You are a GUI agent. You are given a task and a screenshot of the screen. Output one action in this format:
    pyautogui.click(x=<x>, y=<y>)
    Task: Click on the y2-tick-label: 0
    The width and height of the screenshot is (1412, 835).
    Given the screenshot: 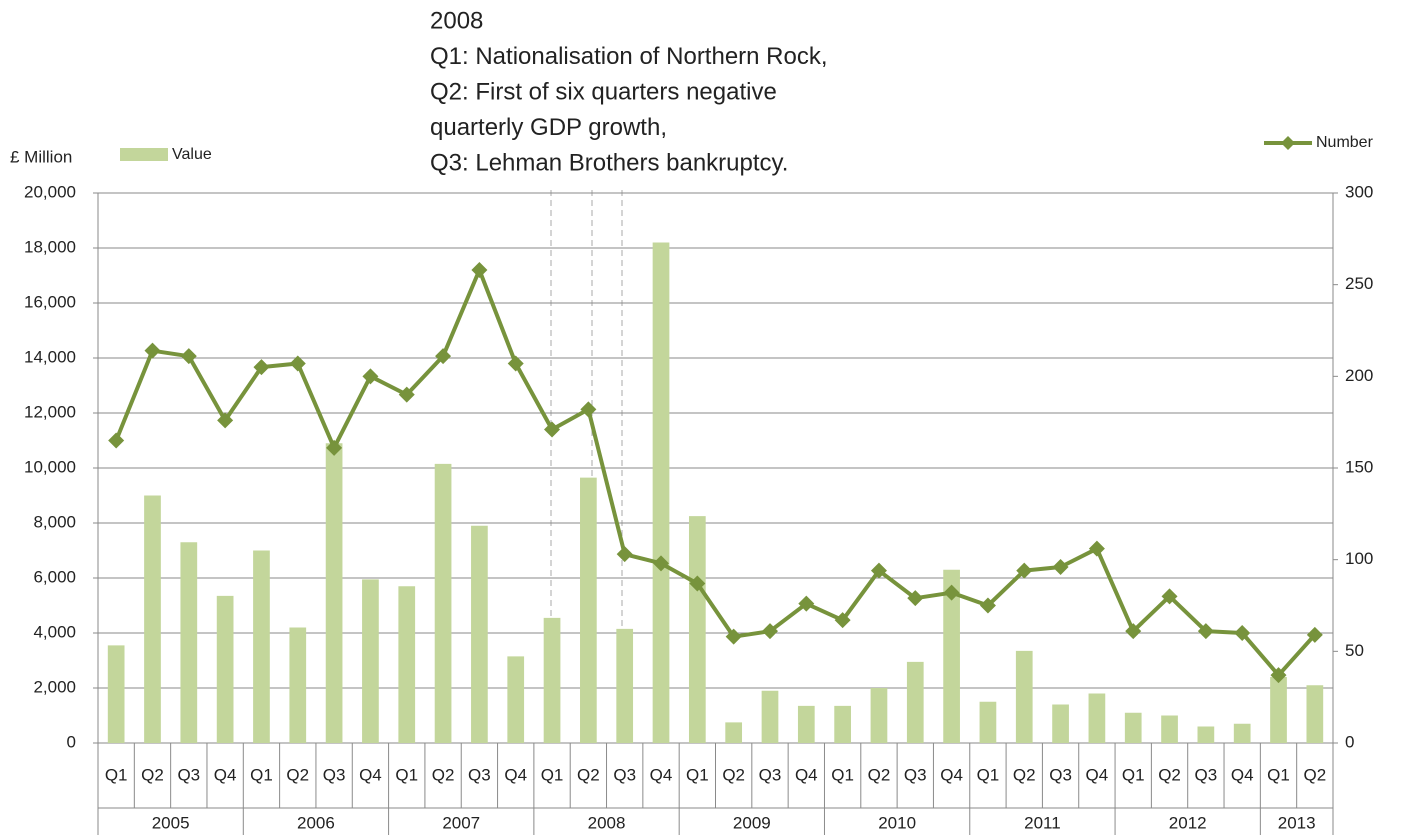 What is the action you would take?
    pyautogui.click(x=1349, y=741)
    